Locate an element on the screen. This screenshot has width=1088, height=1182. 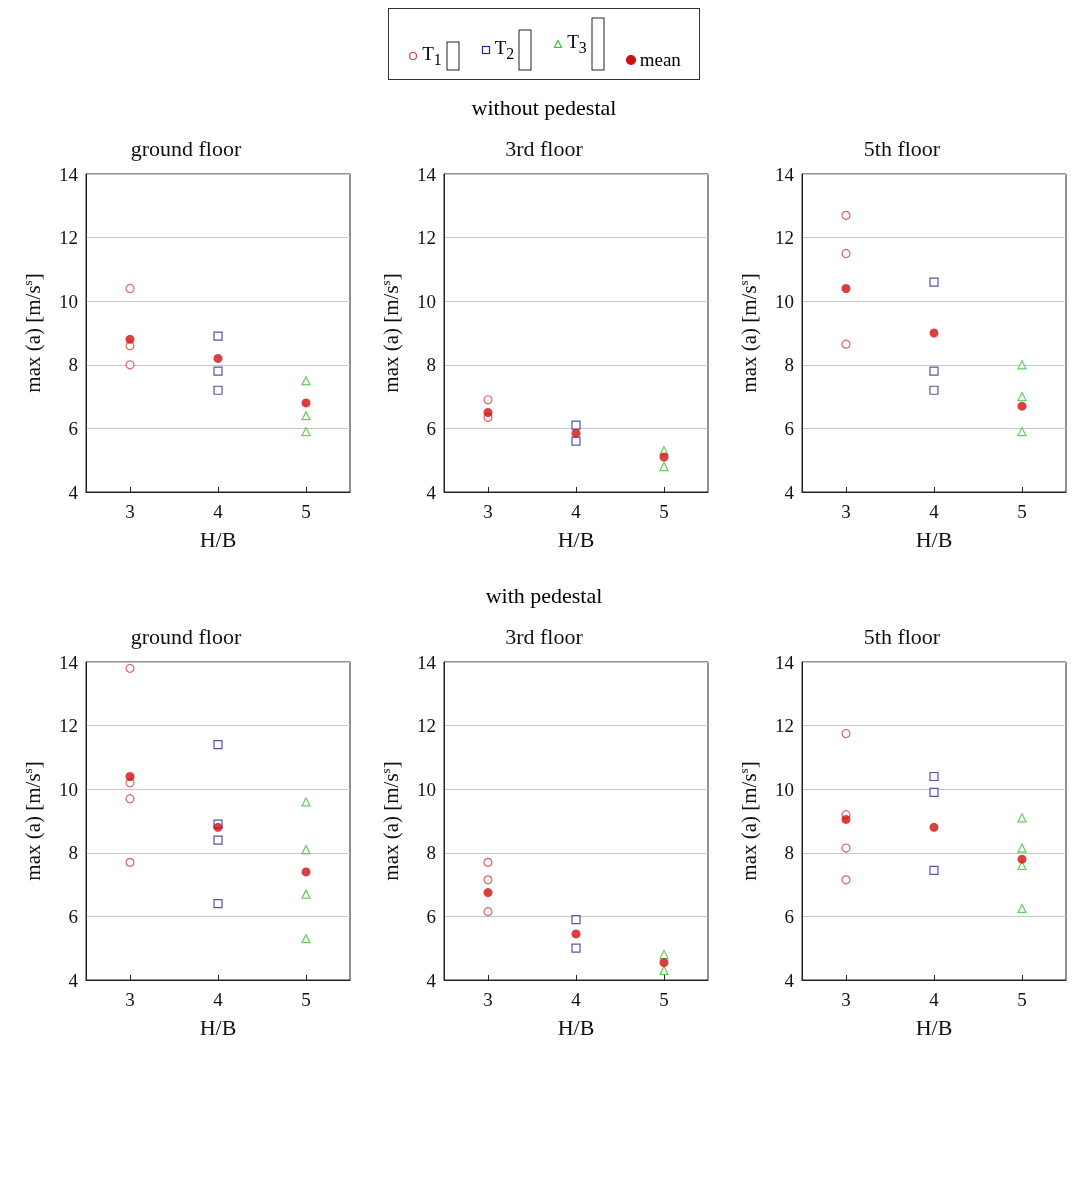
legend-label: T$_{3}$ is located at coordinates (577, 44).